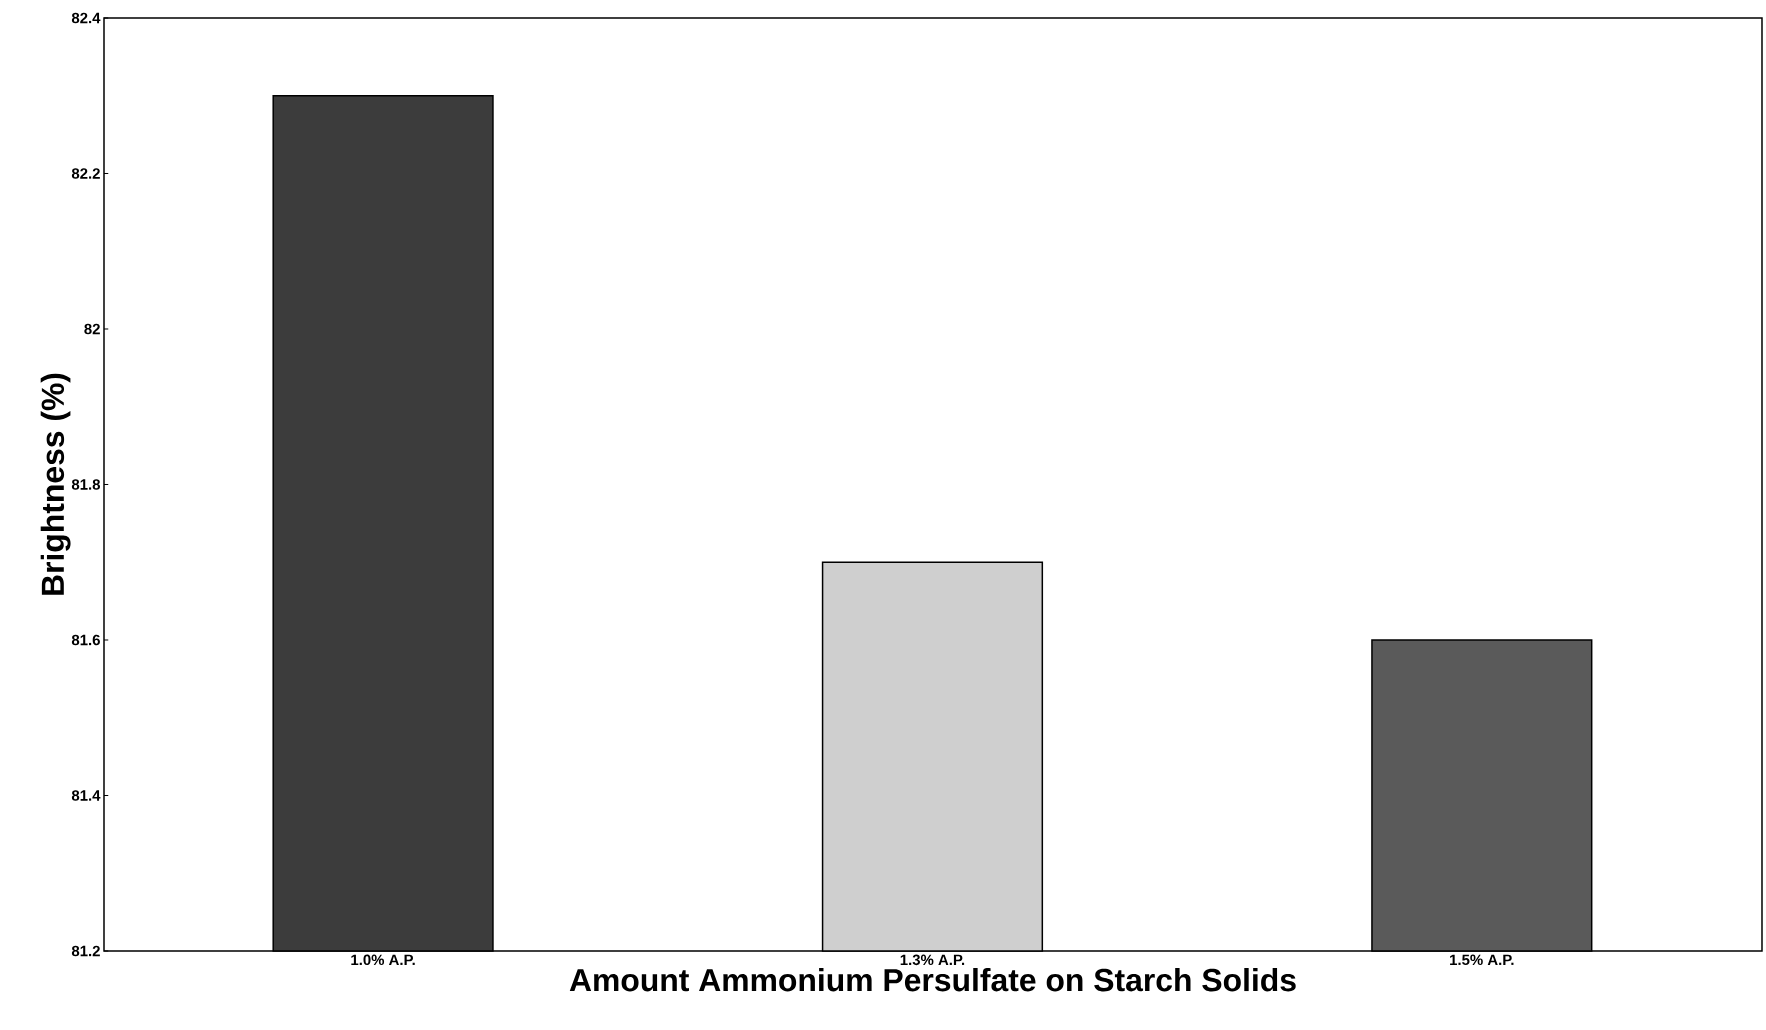 The image size is (1766, 1030). Describe the element at coordinates (932, 960) in the screenshot. I see `x-tick-label: 1.3% A.P.` at that location.